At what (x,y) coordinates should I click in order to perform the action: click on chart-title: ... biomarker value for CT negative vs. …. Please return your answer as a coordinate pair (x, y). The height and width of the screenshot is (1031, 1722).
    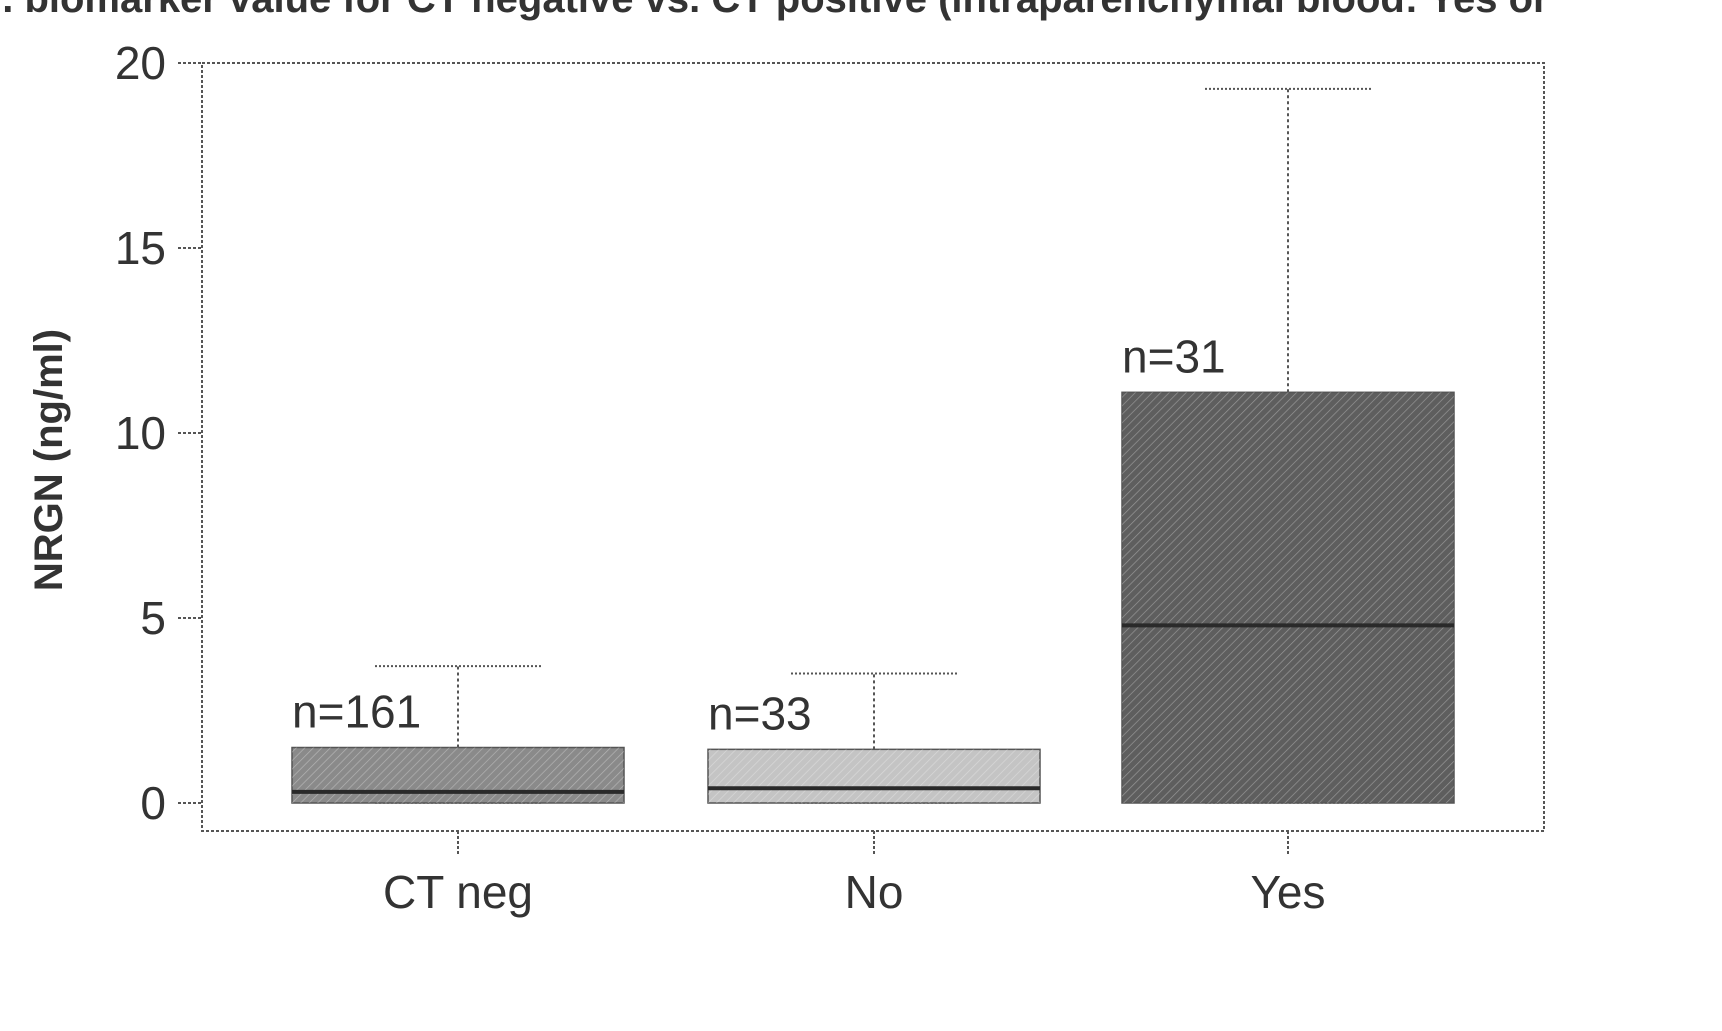
    Looking at the image, I should click on (774, 10).